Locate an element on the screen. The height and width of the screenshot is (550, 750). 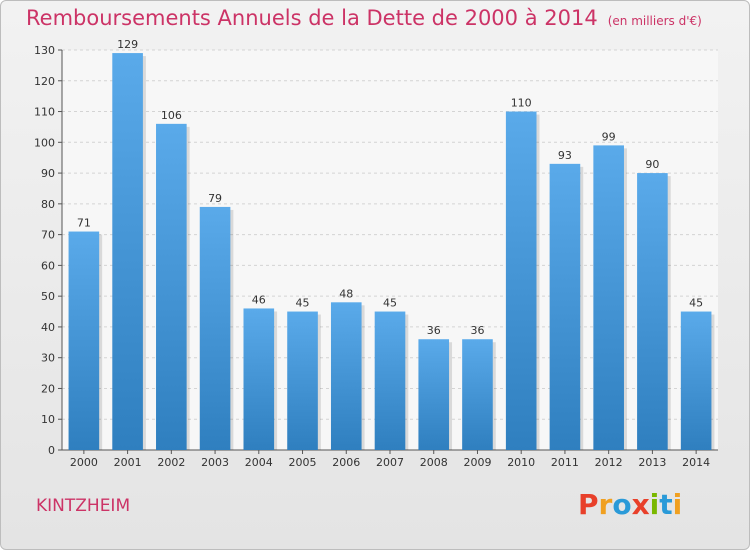
data-label: 93 is located at coordinates (565, 155).